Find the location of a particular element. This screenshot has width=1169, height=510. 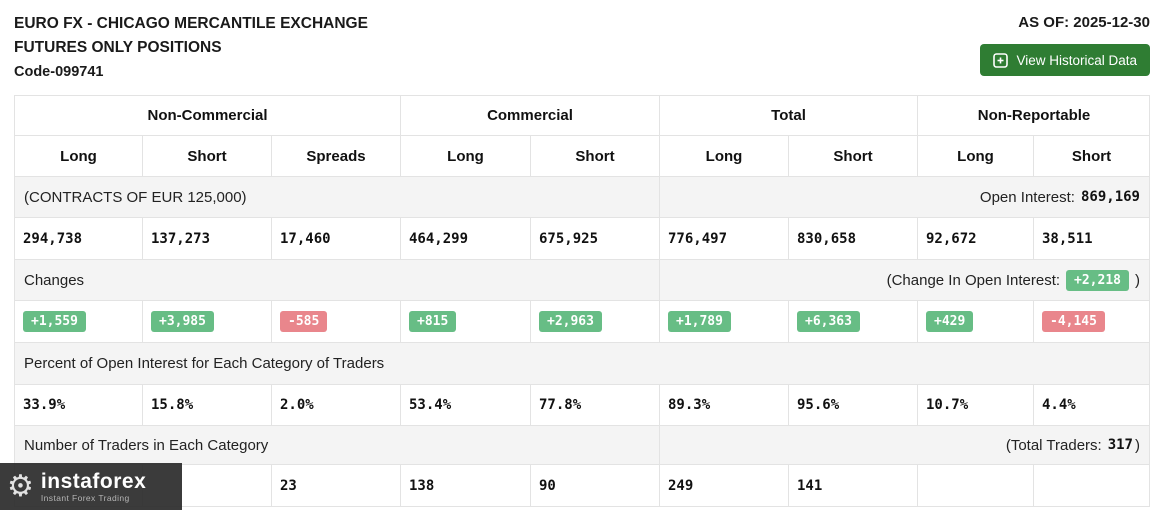

percent-value: 15.8% is located at coordinates (207, 405).